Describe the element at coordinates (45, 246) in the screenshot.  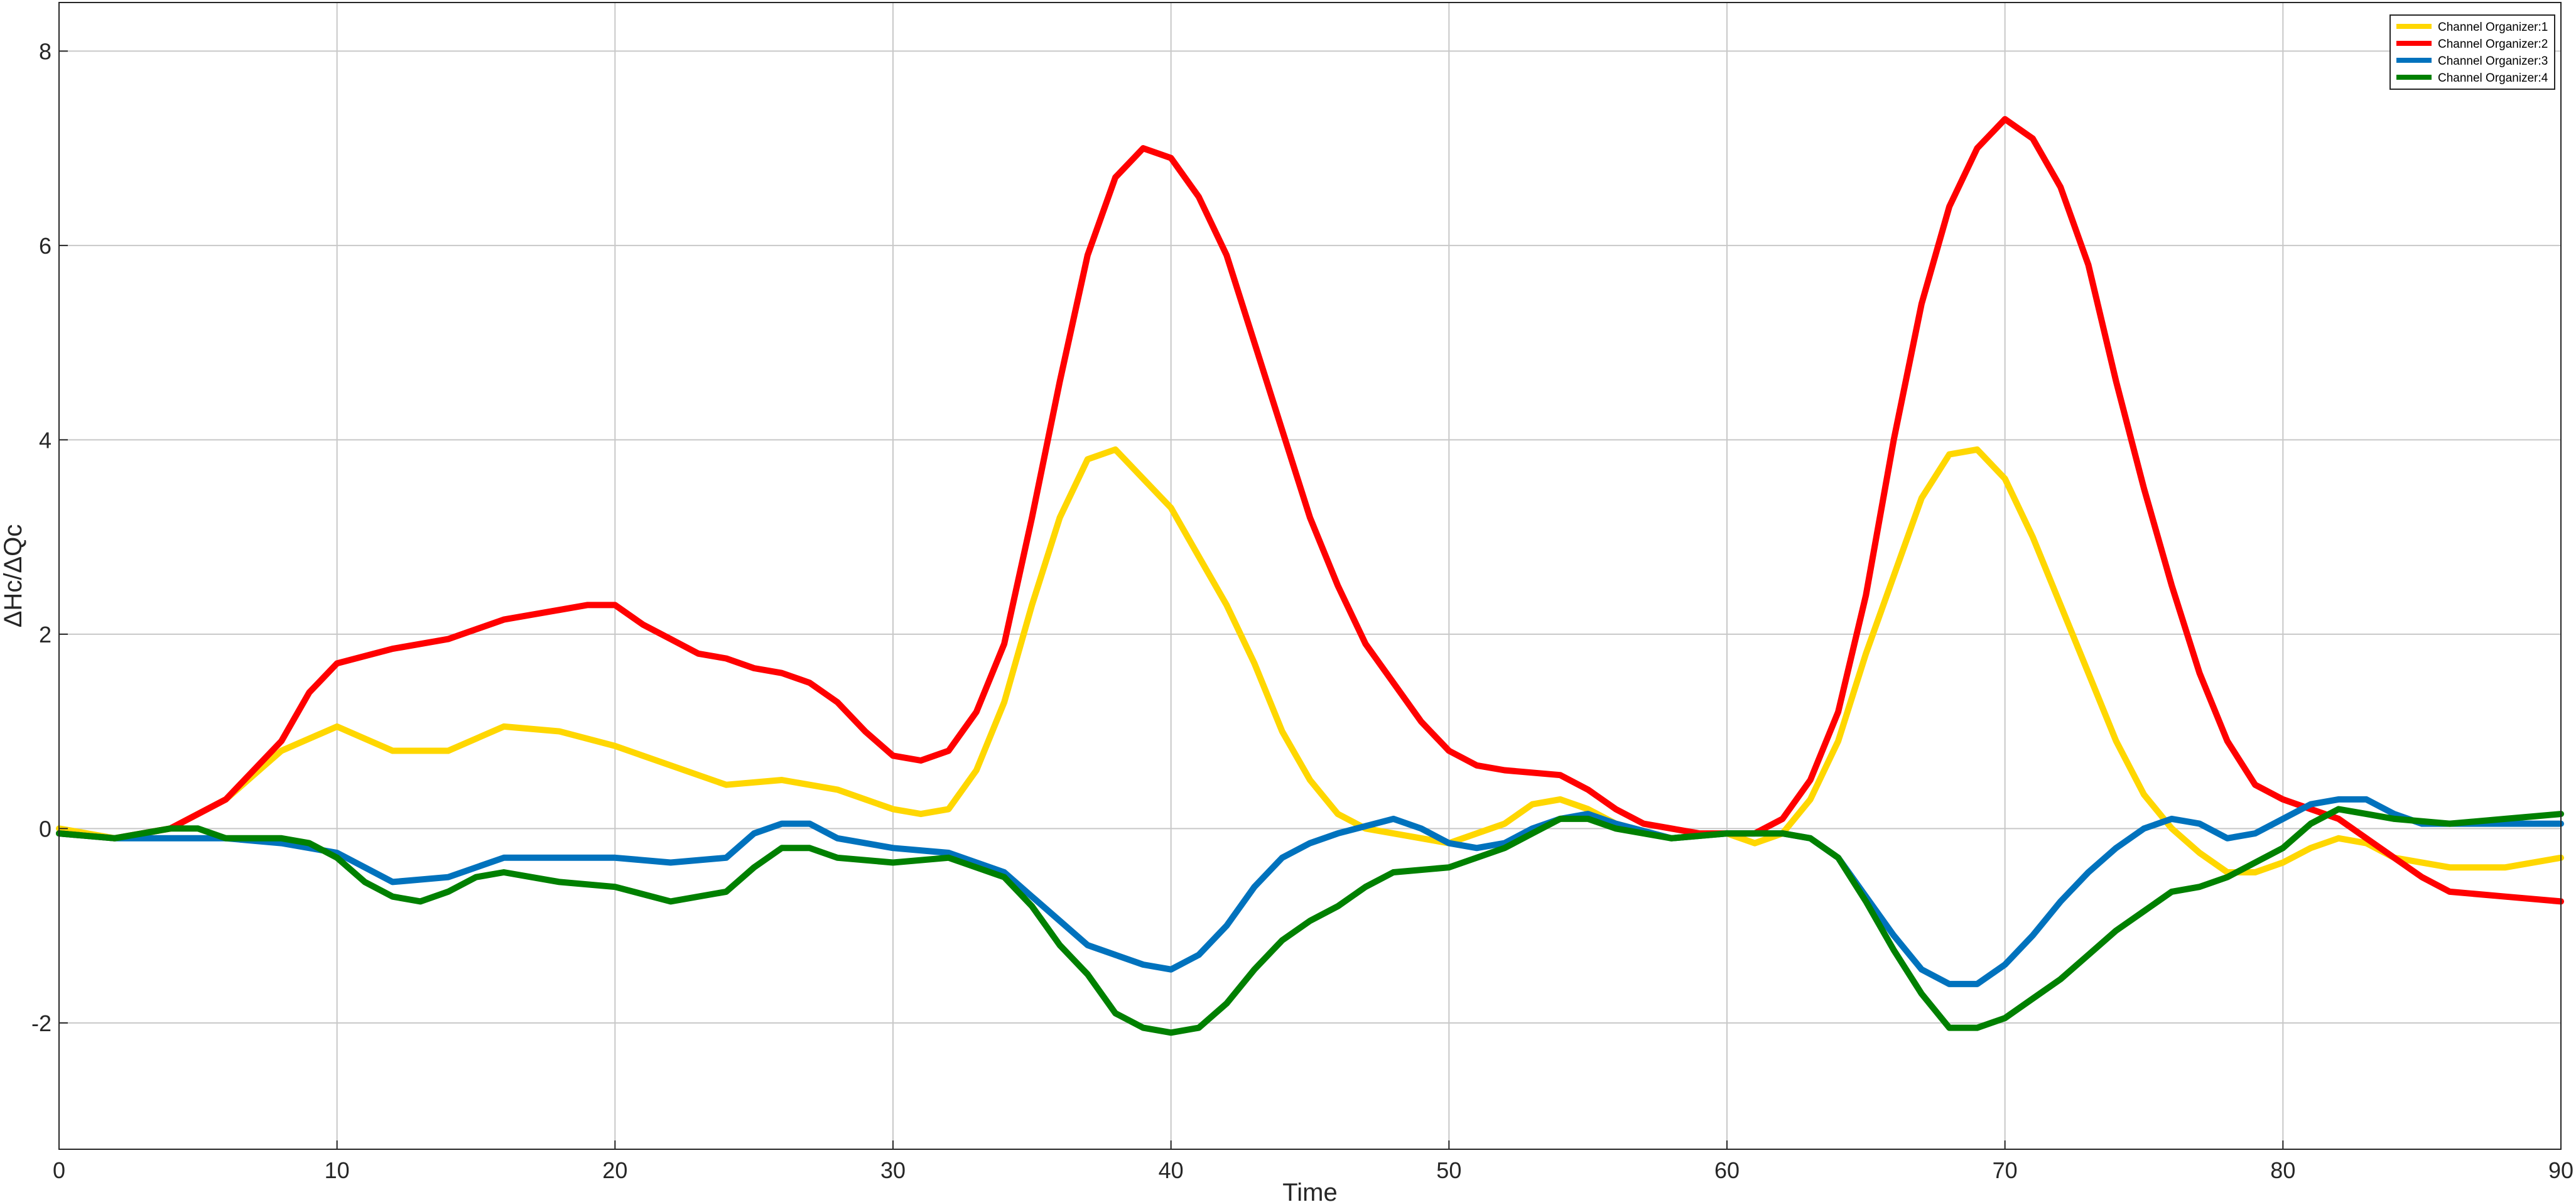
I see `y-tick-label: 6` at that location.